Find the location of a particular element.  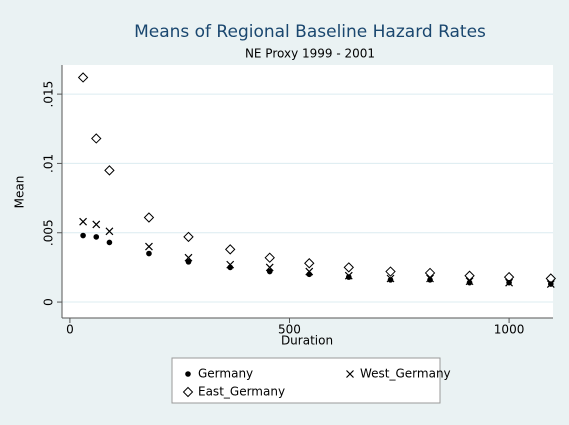

y-tick-label: .01 is located at coordinates (49, 163).